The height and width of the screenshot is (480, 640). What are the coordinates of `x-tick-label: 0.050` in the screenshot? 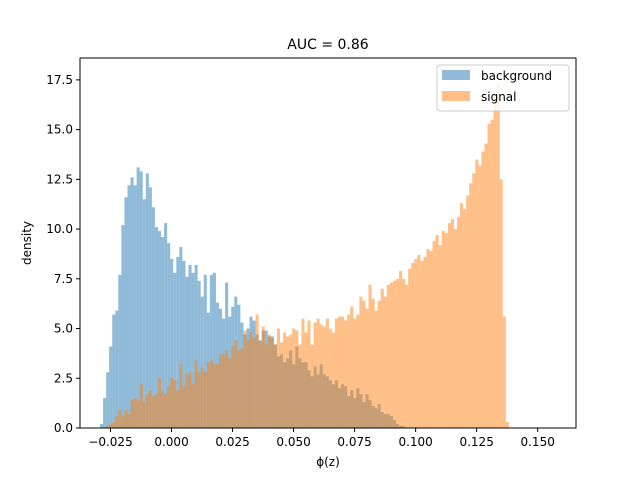 It's located at (293, 442).